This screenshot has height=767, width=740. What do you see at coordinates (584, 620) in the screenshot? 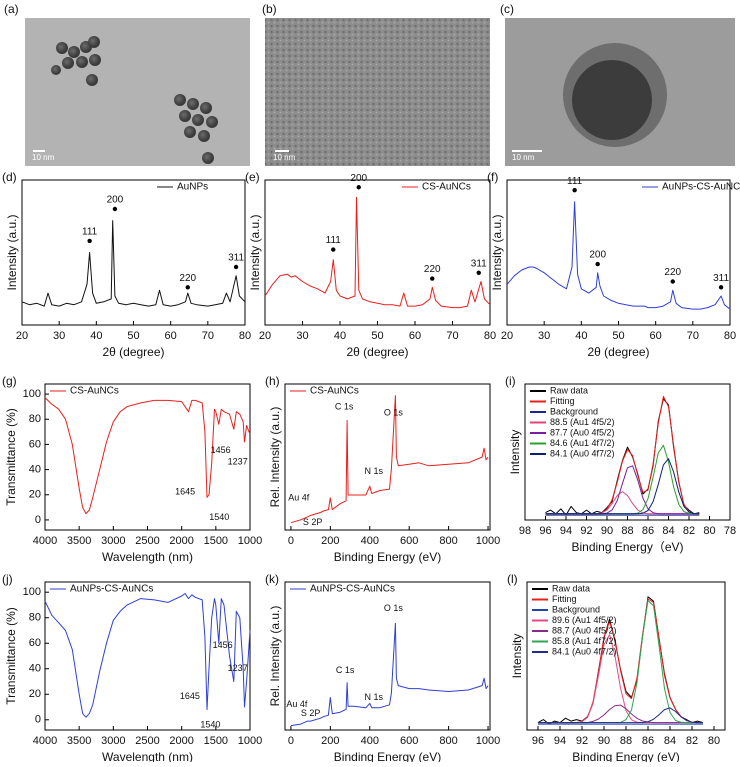
I see `legend-label: 89.6 (Au1 4f5/2)` at bounding box center [584, 620].